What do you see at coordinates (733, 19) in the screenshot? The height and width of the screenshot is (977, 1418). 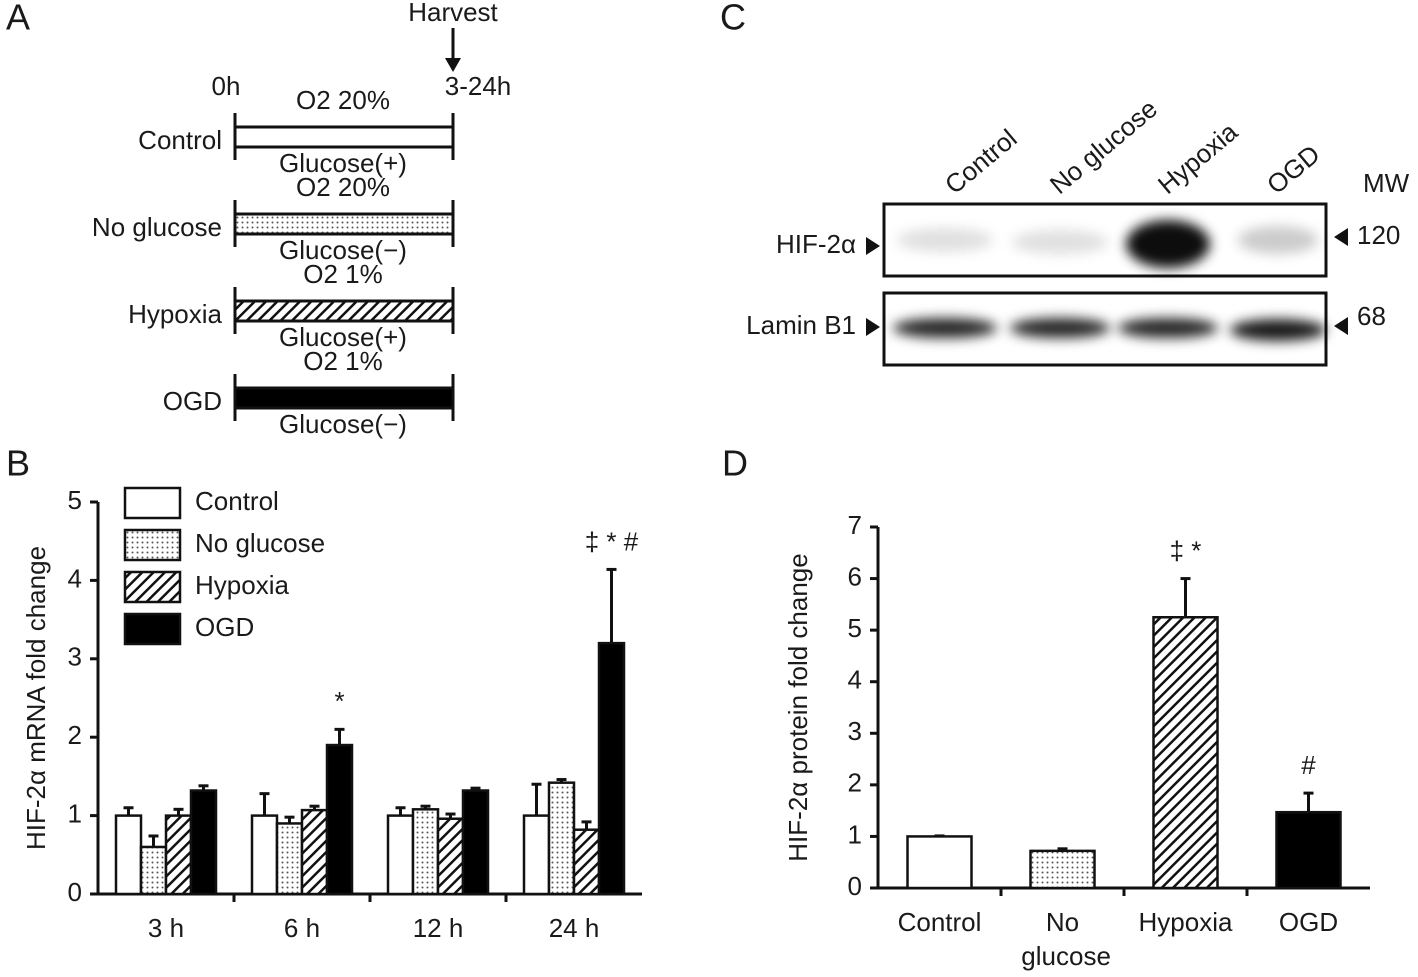 I see `panel-label: C` at bounding box center [733, 19].